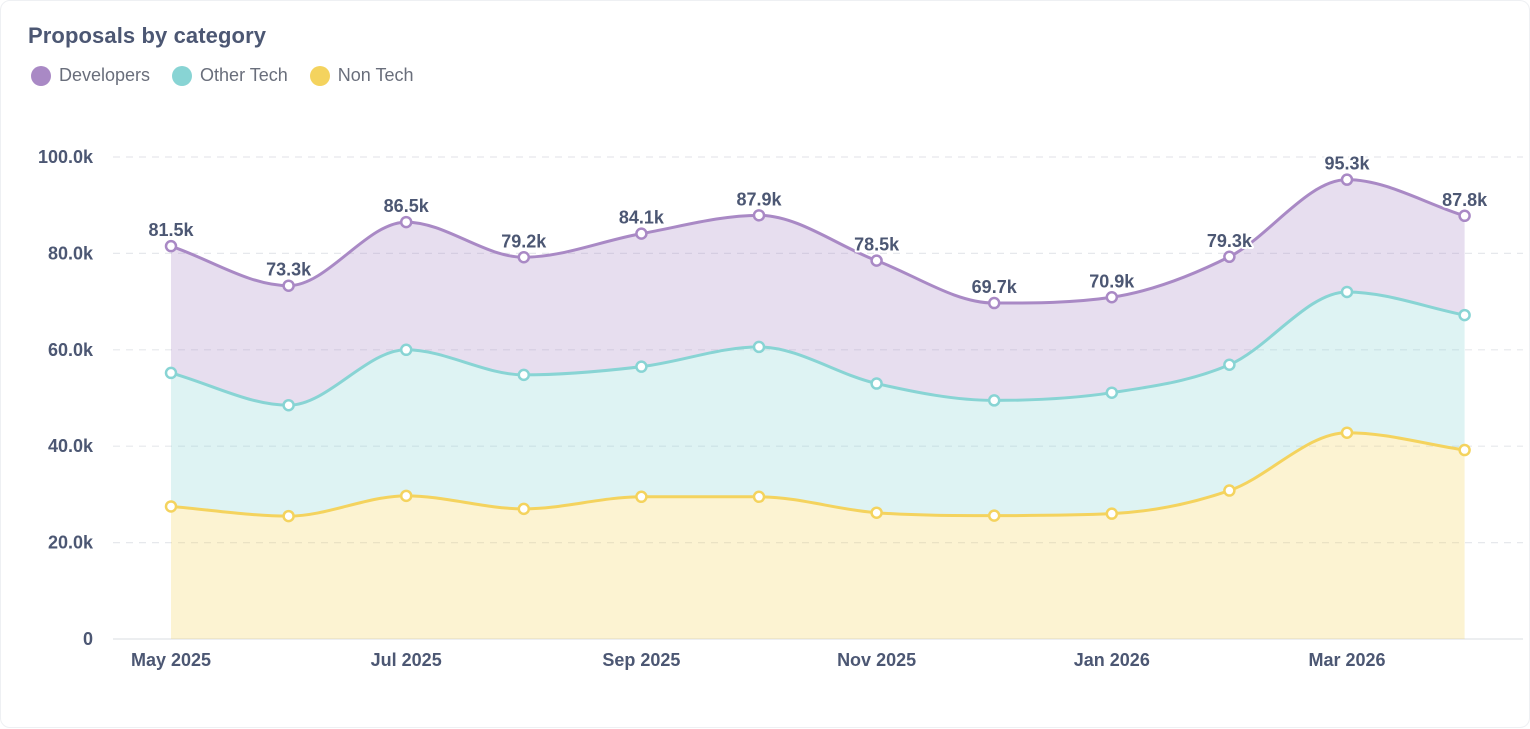 The height and width of the screenshot is (729, 1530). What do you see at coordinates (244, 75) in the screenshot?
I see `legend-label-other-tech: Other Tech` at bounding box center [244, 75].